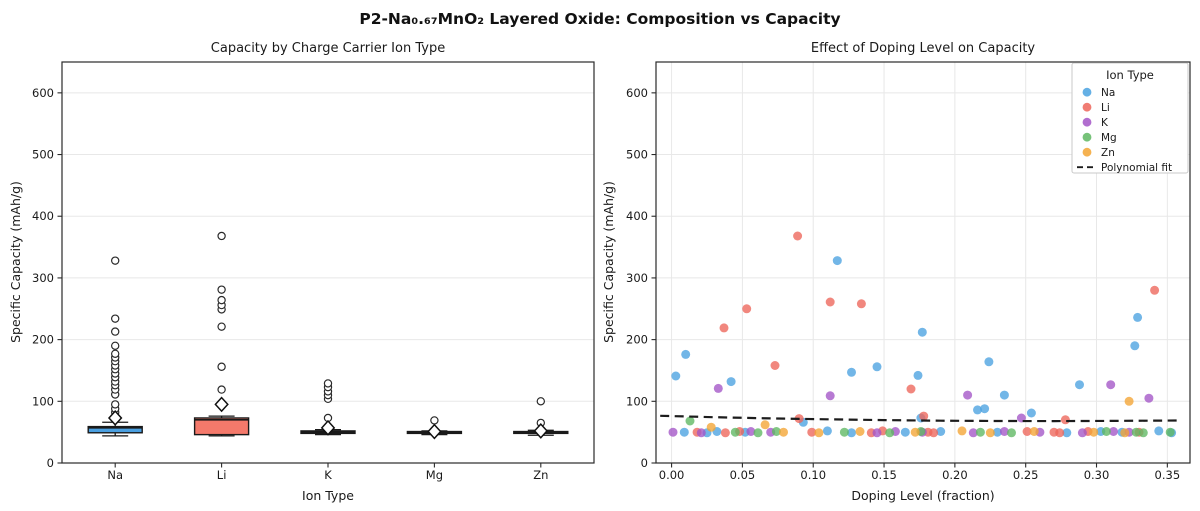 The height and width of the screenshot is (511, 1200). What do you see at coordinates (884, 475) in the screenshot?
I see `xtick-label: 0.15` at bounding box center [884, 475].